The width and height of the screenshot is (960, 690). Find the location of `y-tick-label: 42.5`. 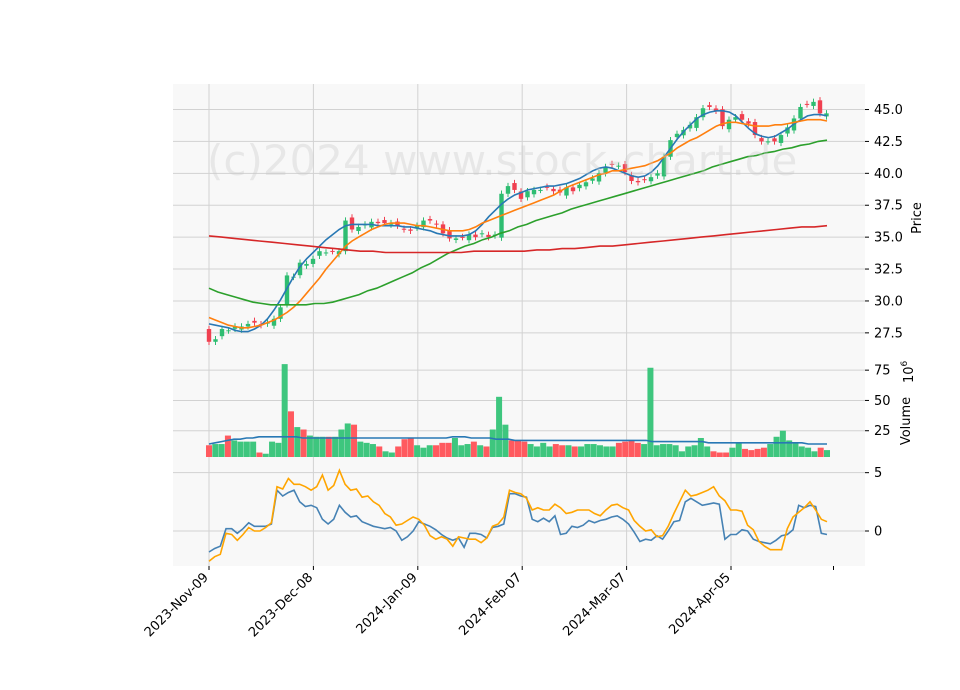

y-tick-label: 42.5 is located at coordinates (888, 142).